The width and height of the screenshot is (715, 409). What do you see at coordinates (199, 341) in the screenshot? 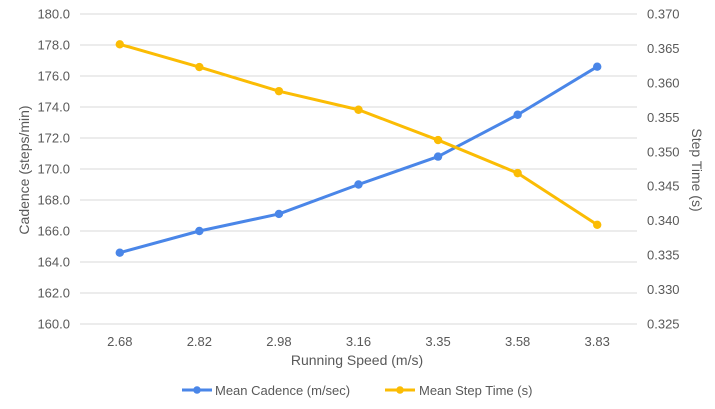
I see `x-tick-label-1: 2.82` at bounding box center [199, 341].